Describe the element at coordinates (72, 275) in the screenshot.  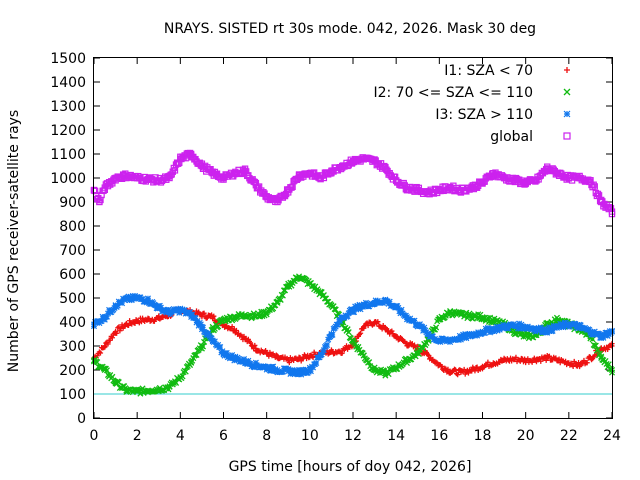
I see `y-tick-label: 600` at that location.